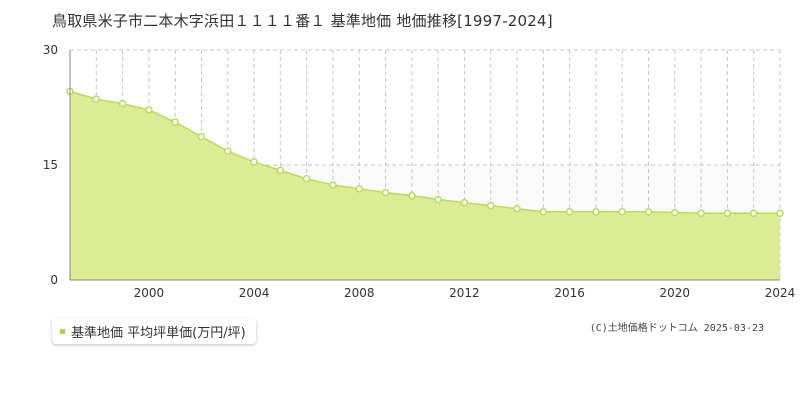 This screenshot has width=800, height=400. Describe the element at coordinates (676, 328) in the screenshot. I see `copyright: (C)土地価格ドットコム 2025-03-23` at that location.